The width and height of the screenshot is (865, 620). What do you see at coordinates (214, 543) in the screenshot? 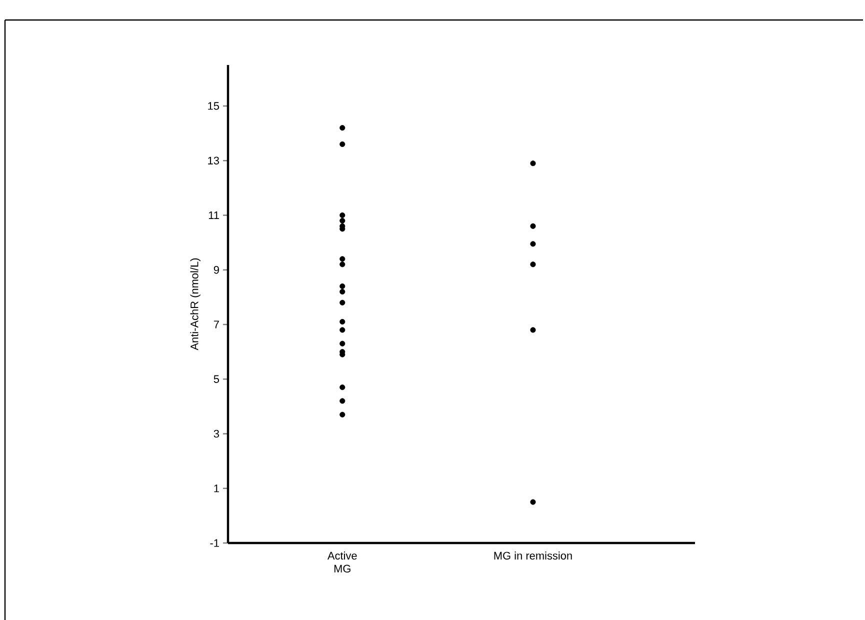
I see `y-tick-label: -1` at bounding box center [214, 543].